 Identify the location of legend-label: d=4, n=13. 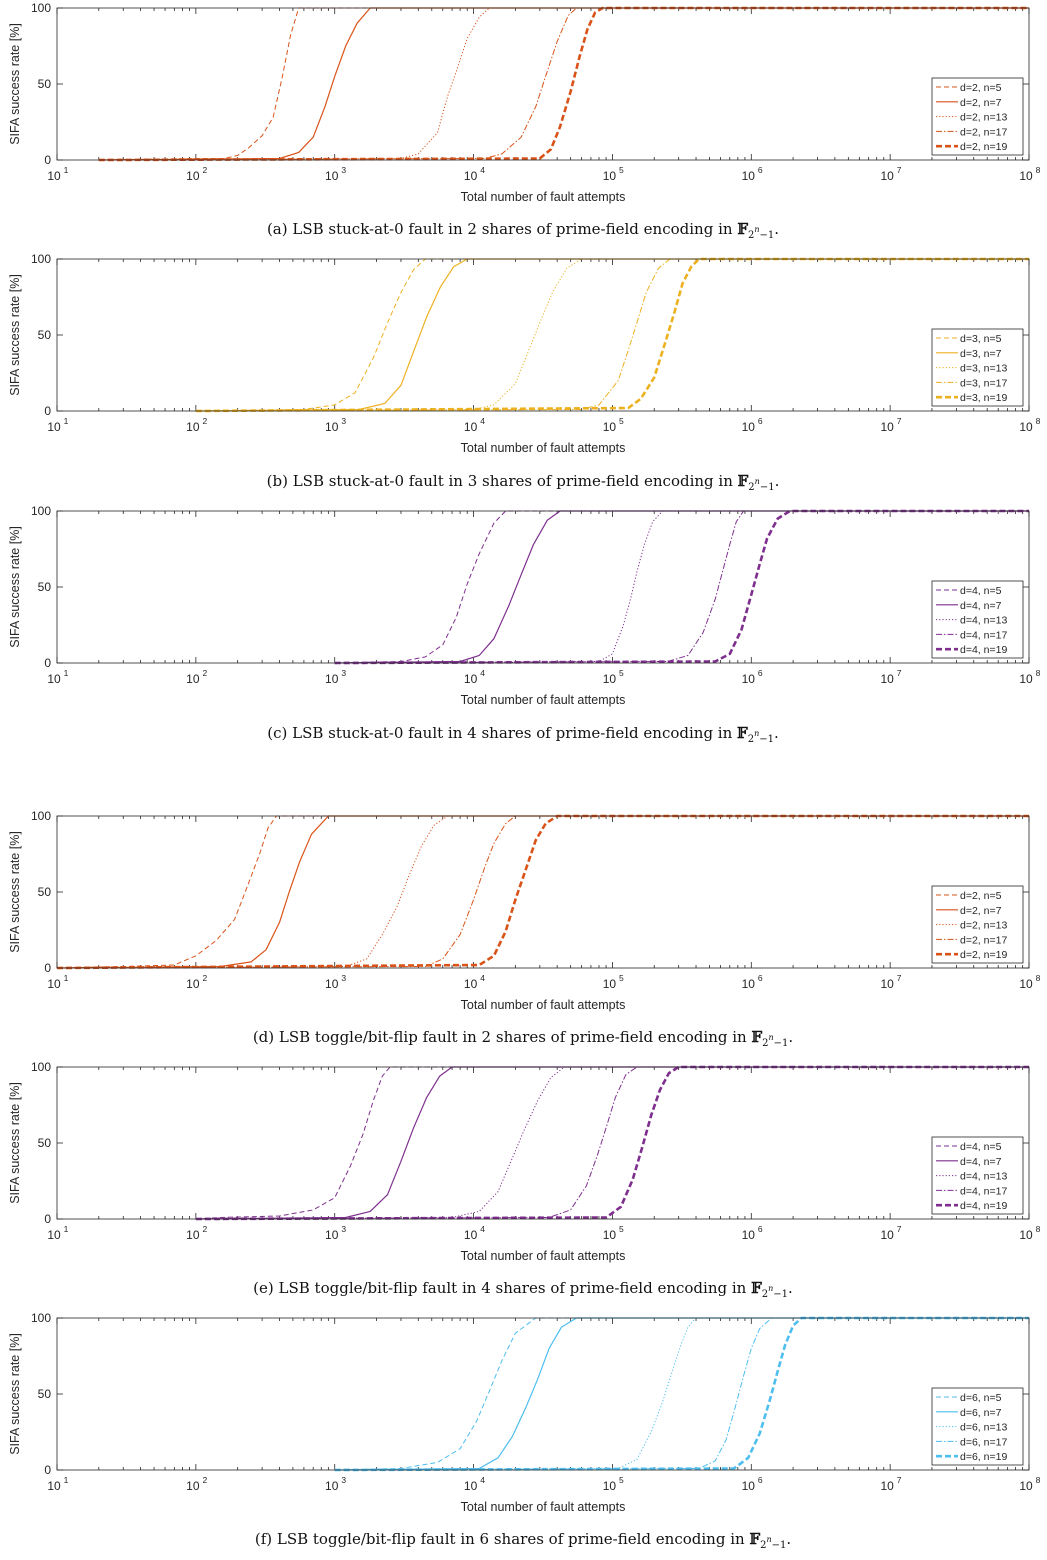
(983, 1177).